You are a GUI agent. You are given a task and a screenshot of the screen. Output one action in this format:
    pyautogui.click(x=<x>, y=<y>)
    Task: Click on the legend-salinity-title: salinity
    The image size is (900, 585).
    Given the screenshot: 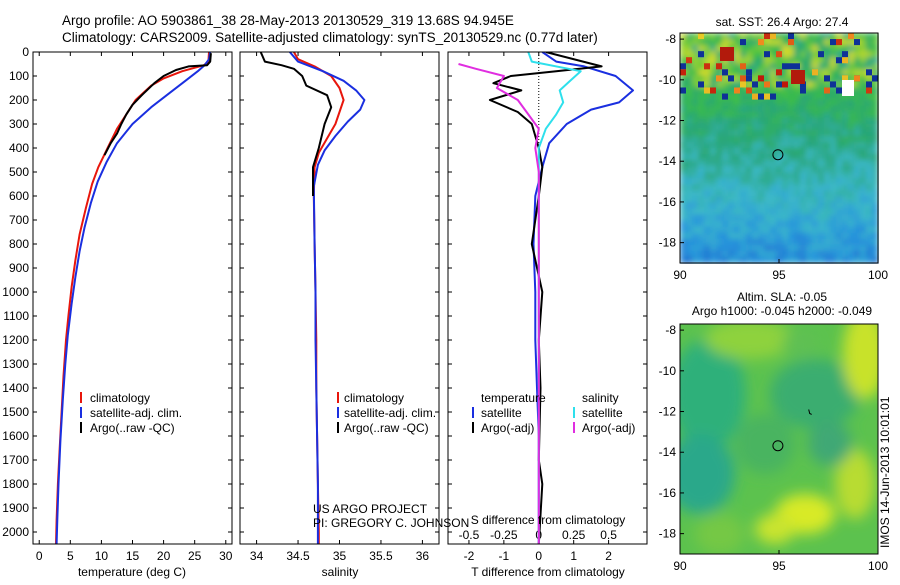 What is the action you would take?
    pyautogui.click(x=600, y=398)
    